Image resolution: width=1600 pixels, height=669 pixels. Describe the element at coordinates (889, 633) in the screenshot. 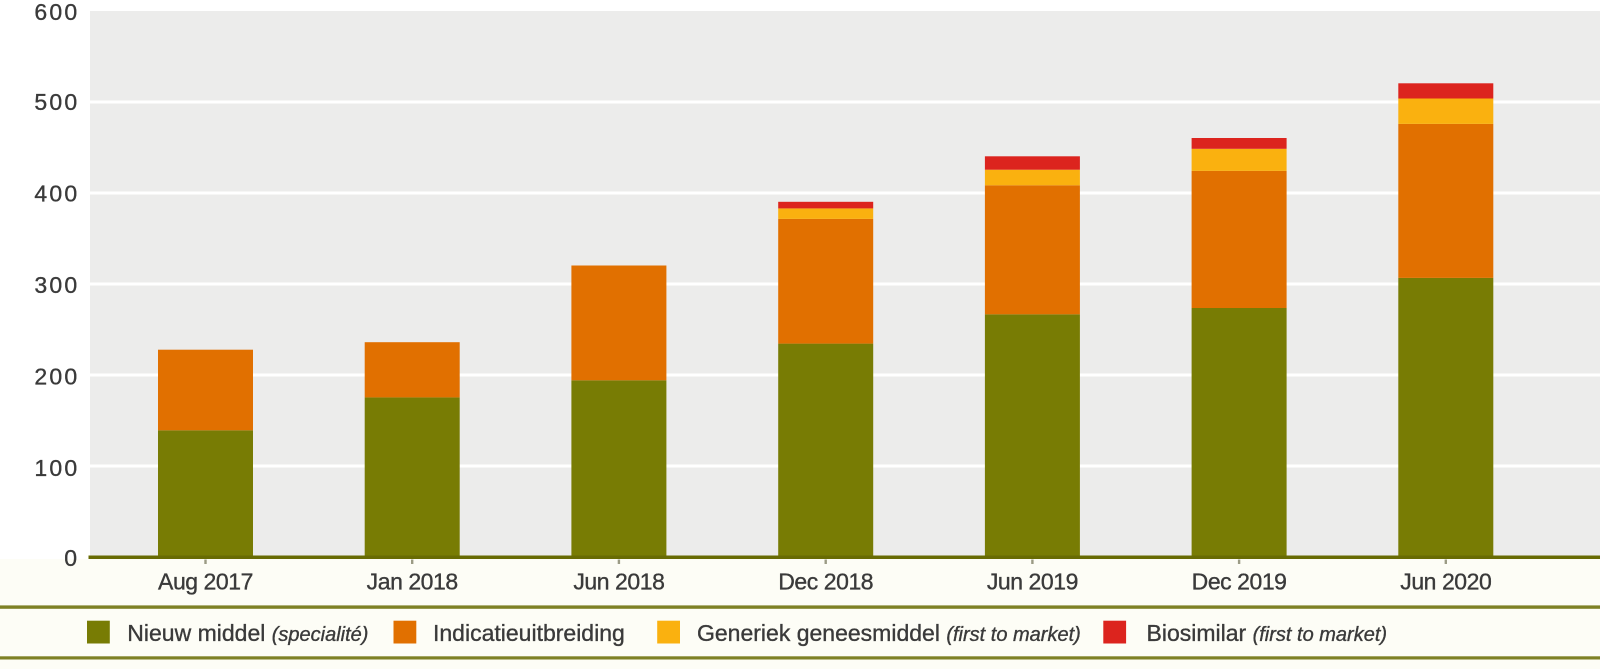

I see `svg-text:Generiek geneesmiddel (first t: Generiek geneesmiddel (first to market)` at that location.